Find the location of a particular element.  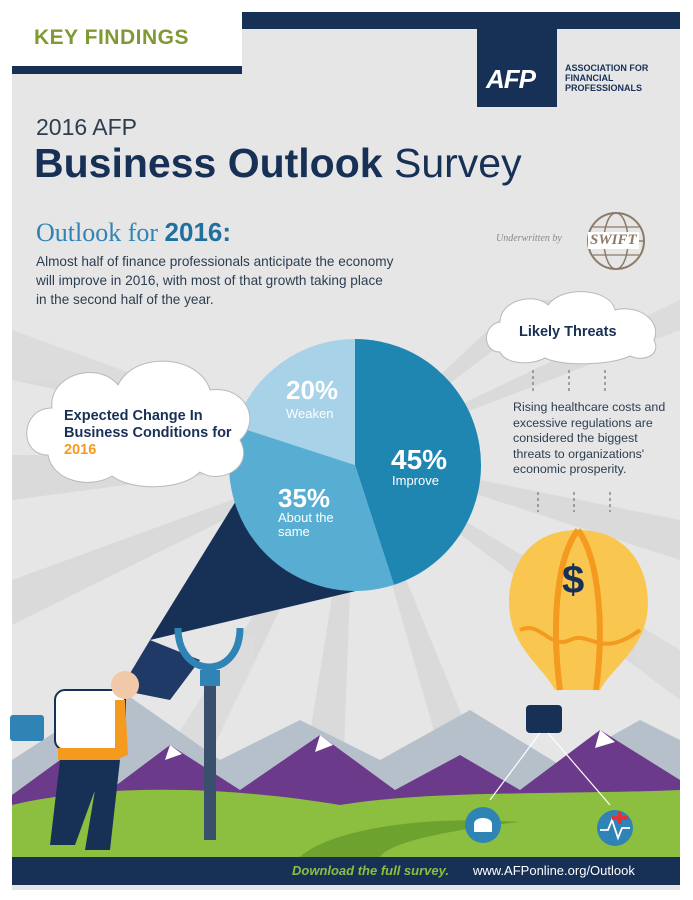

outlook-heading: Outlook for 2016: is located at coordinates (133, 232).